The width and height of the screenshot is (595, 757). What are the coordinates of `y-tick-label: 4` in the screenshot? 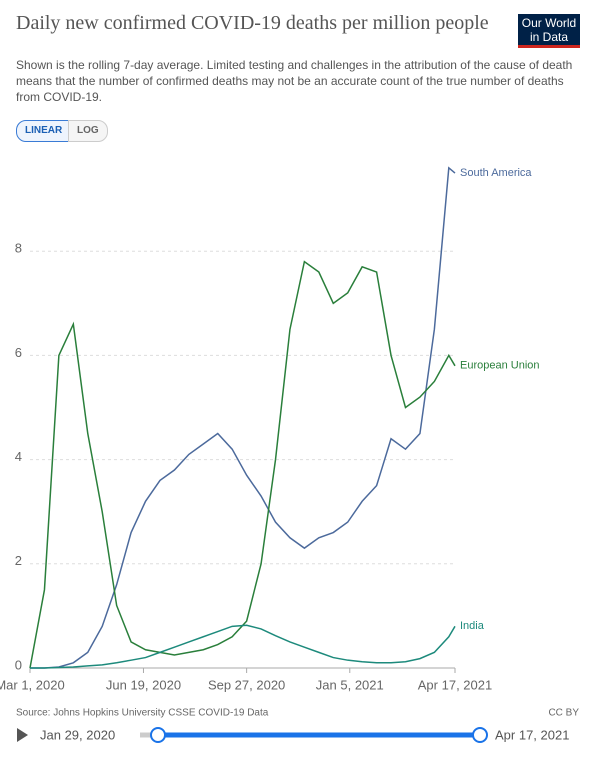 It's located at (18, 456).